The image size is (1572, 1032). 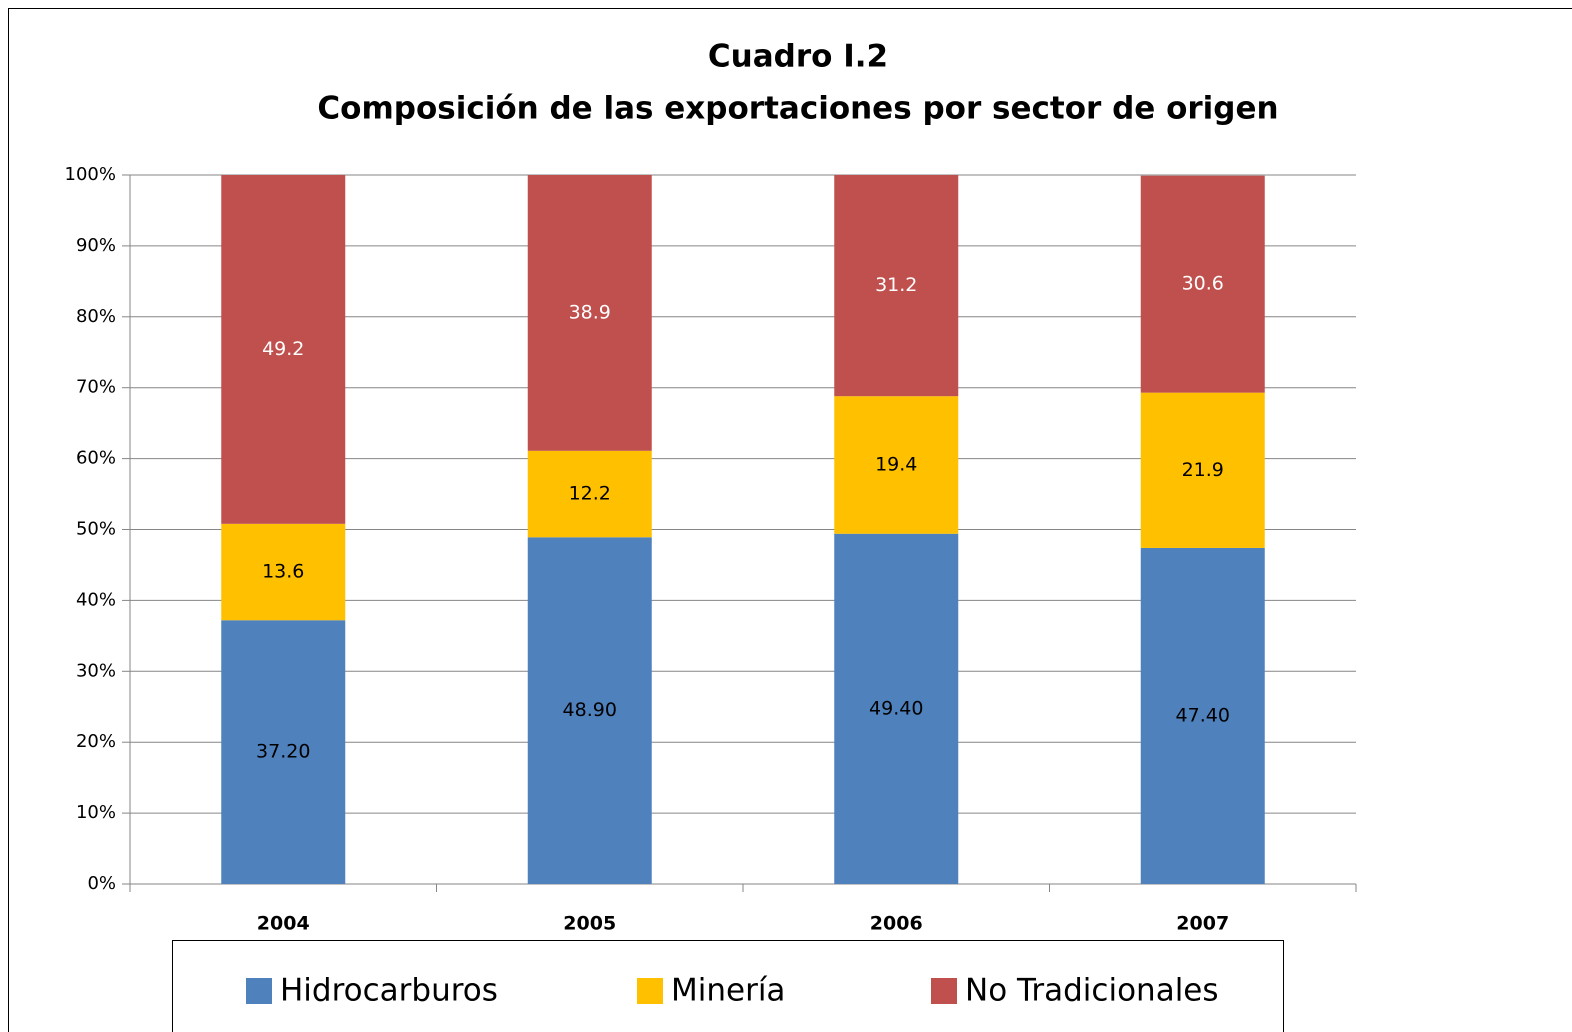 What do you see at coordinates (1202, 924) in the screenshot?
I see `x-tick-label: 2007` at bounding box center [1202, 924].